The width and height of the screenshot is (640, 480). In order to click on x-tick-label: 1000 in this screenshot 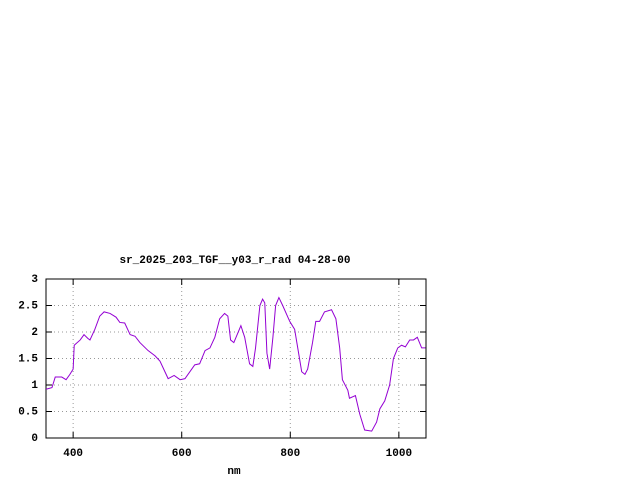, I will do `click(399, 454)`.